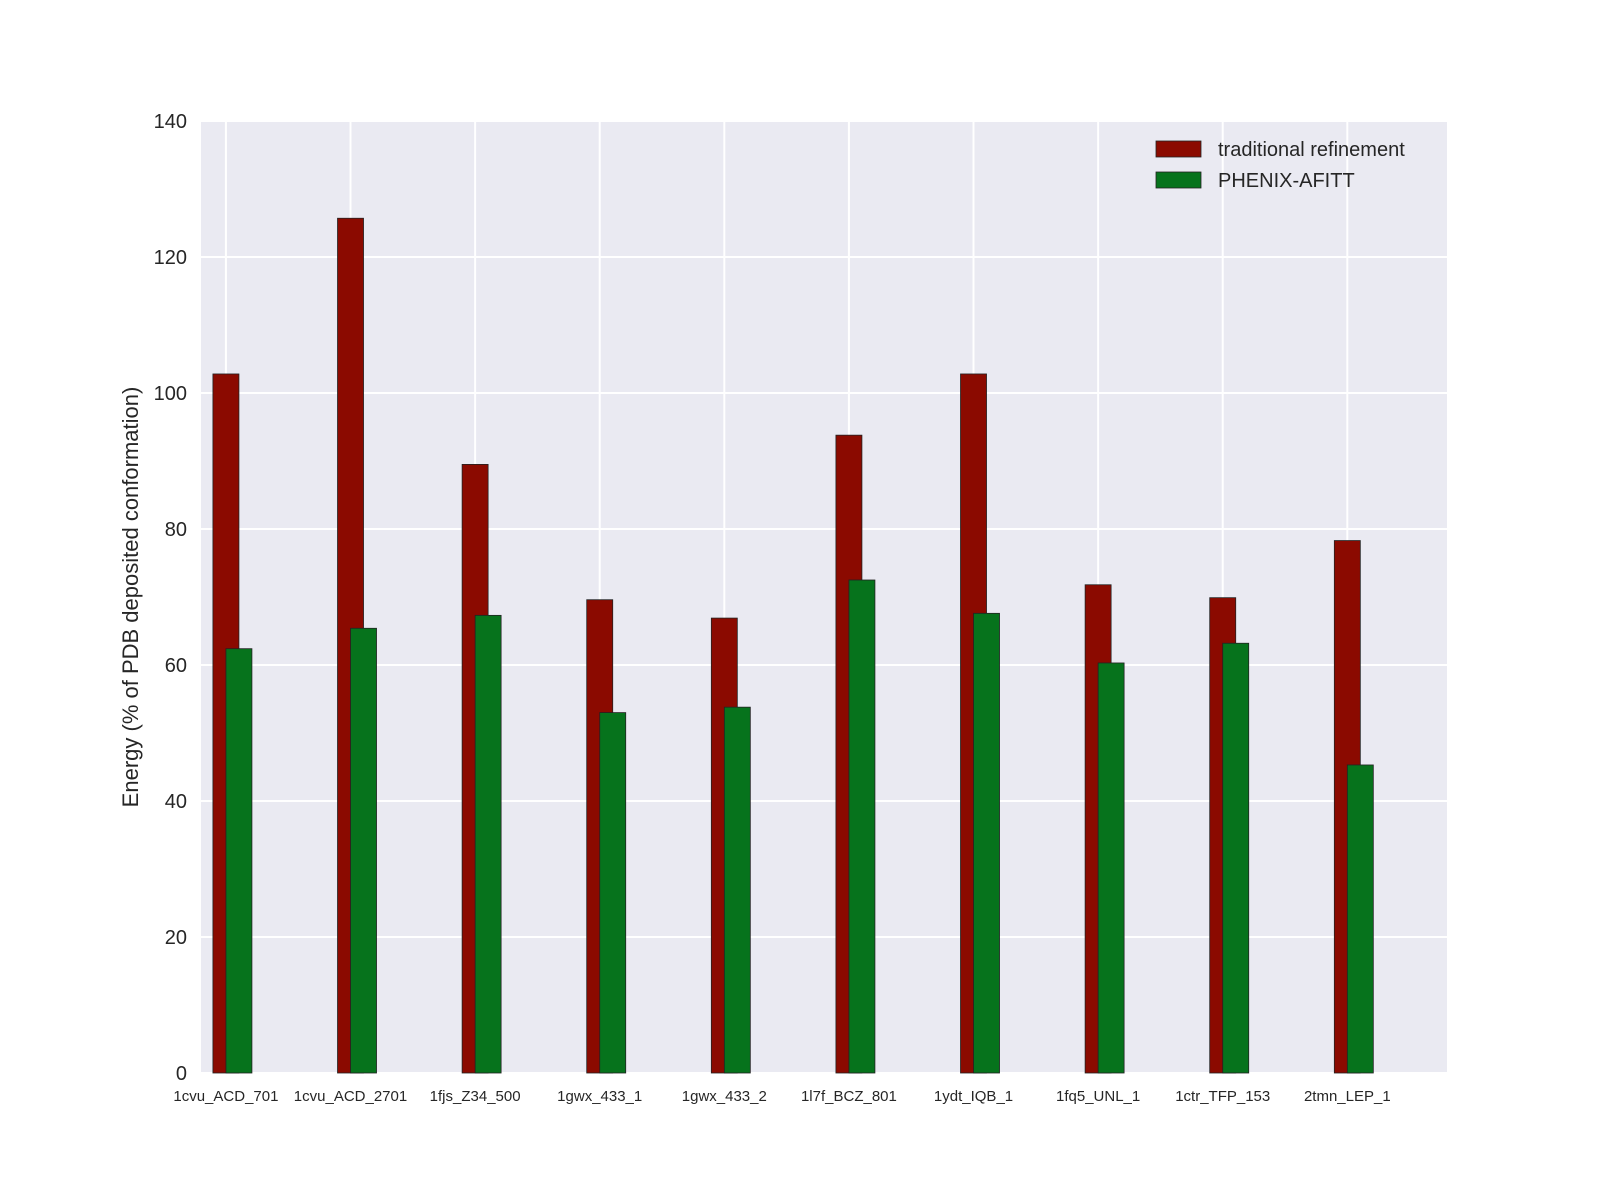 This screenshot has width=1600, height=1200. What do you see at coordinates (1311, 150) in the screenshot?
I see `legend-label: traditional refinement` at bounding box center [1311, 150].